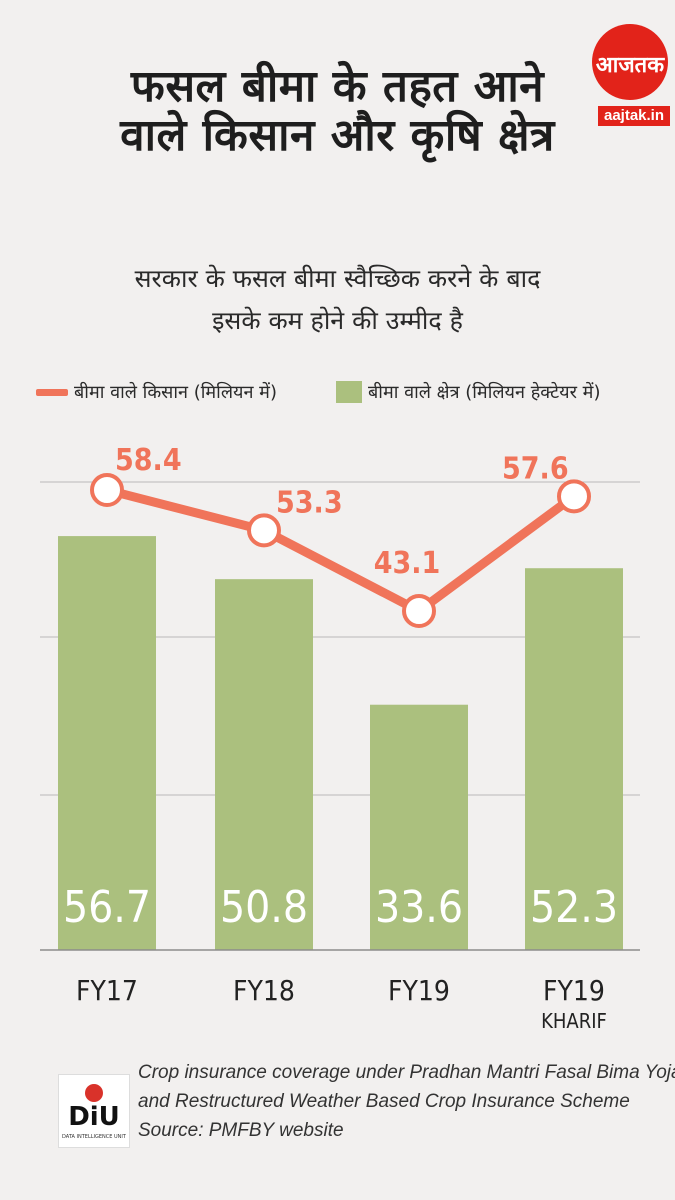 This screenshot has height=1200, width=675. Describe the element at coordinates (337, 136) in the screenshot. I see `title-line-2: वाले किसान और कृषि क्षेत्र` at that location.